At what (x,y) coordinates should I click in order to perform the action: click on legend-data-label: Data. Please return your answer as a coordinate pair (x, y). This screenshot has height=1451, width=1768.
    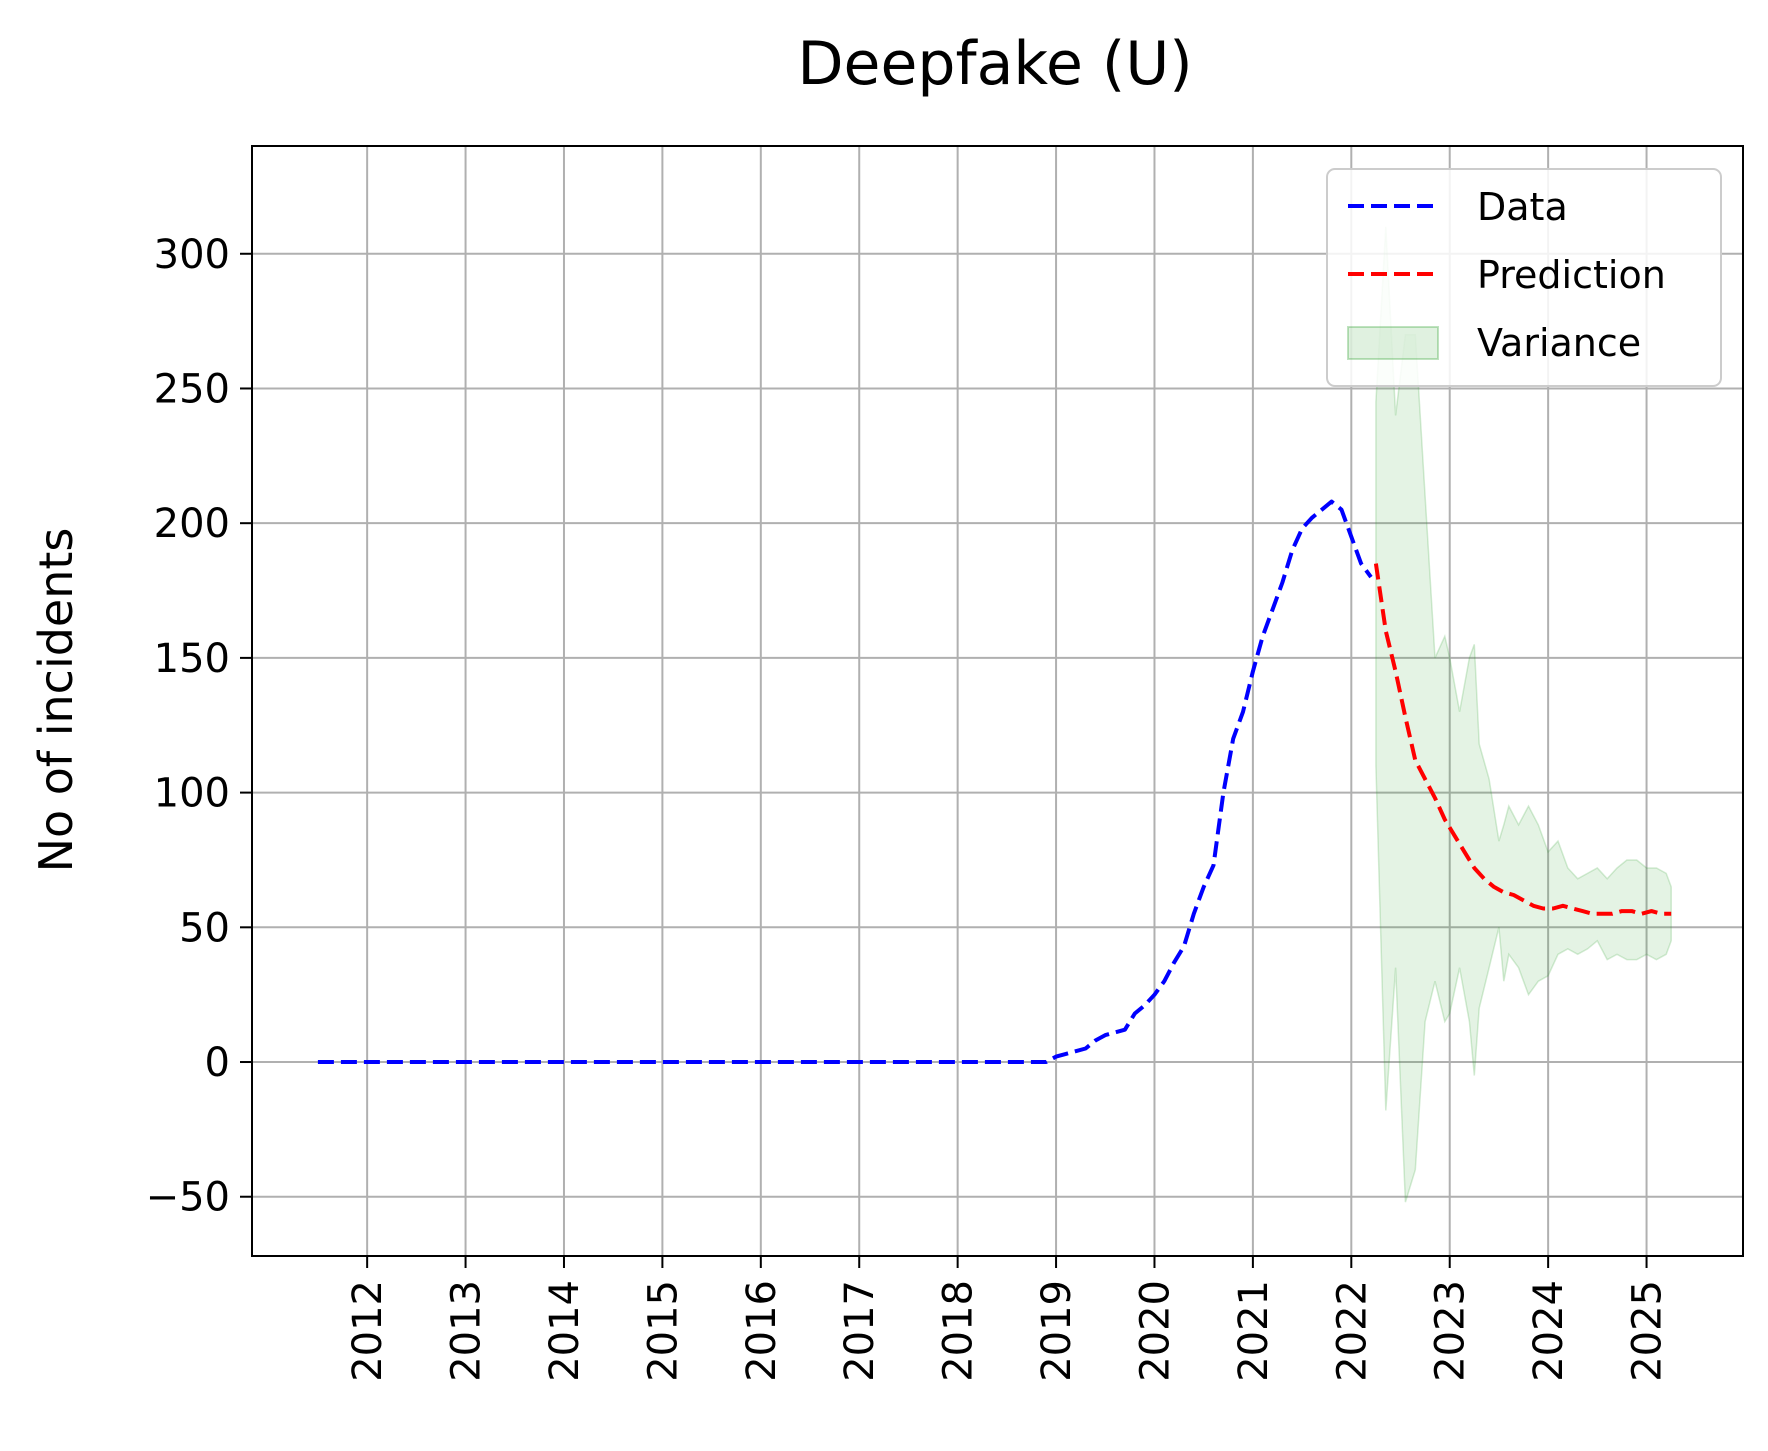
    Looking at the image, I should click on (1522, 207).